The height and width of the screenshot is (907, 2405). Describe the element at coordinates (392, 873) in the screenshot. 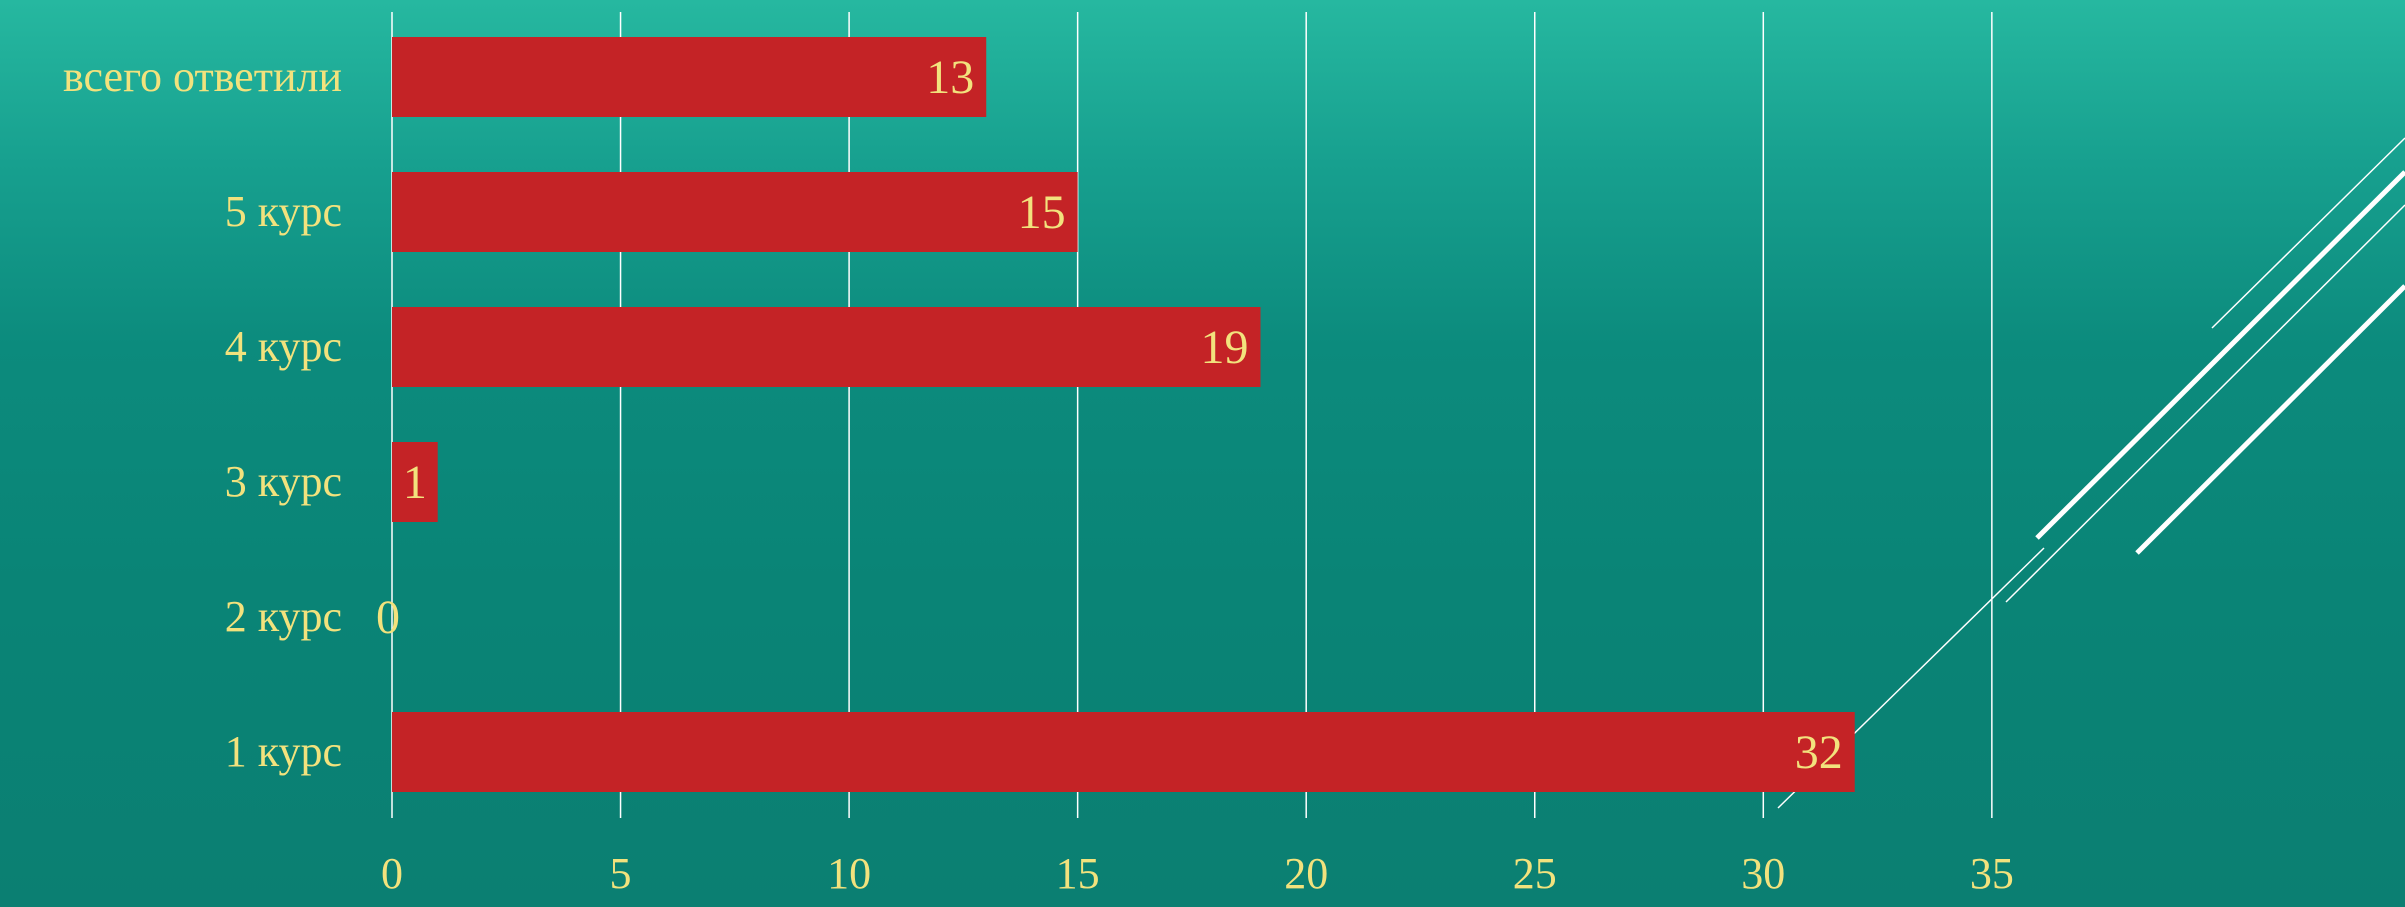

I see `x-tick-label-0: 0` at that location.